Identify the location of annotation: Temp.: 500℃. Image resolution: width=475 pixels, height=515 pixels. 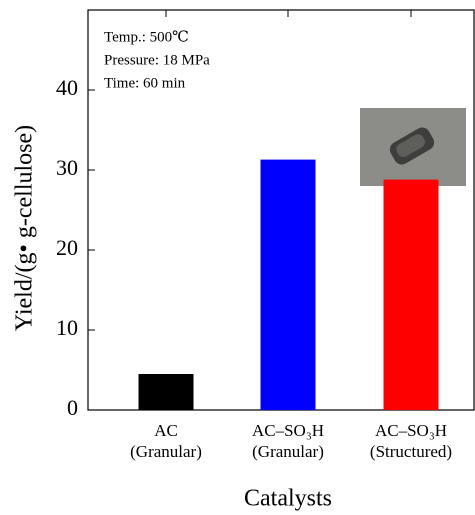
(146, 37).